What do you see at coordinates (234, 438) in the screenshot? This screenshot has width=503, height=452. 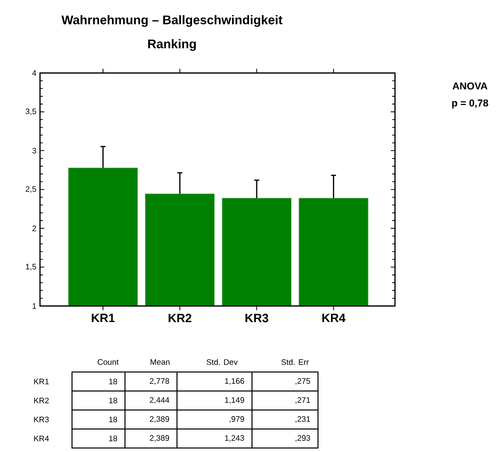 I see `text: 1,243` at bounding box center [234, 438].